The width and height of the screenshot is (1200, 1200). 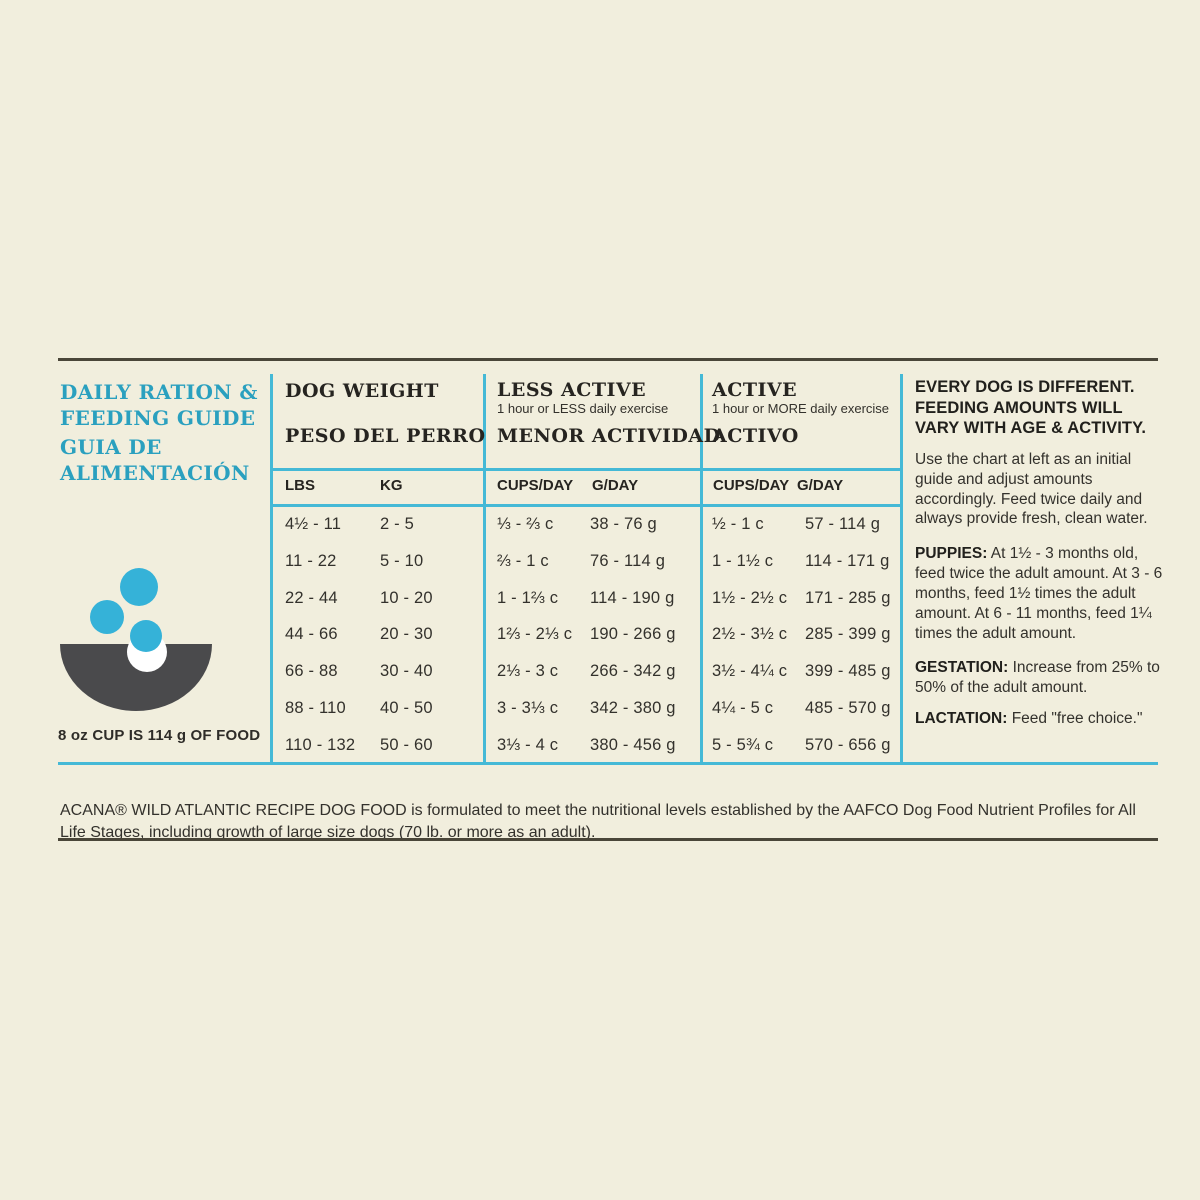 What do you see at coordinates (525, 524) in the screenshot?
I see `table-cell: ⅓ - ⅔ c` at bounding box center [525, 524].